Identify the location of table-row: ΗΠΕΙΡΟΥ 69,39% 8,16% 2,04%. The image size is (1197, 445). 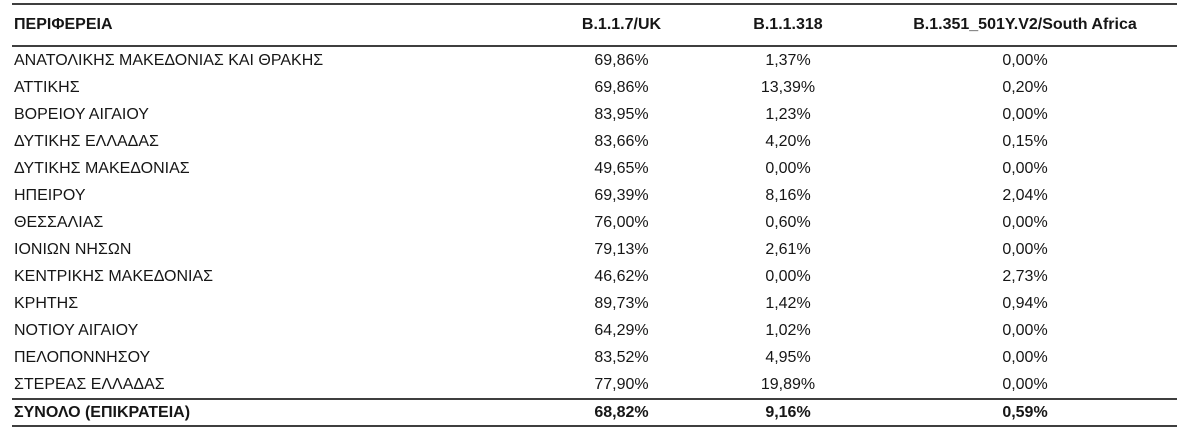
(594, 195).